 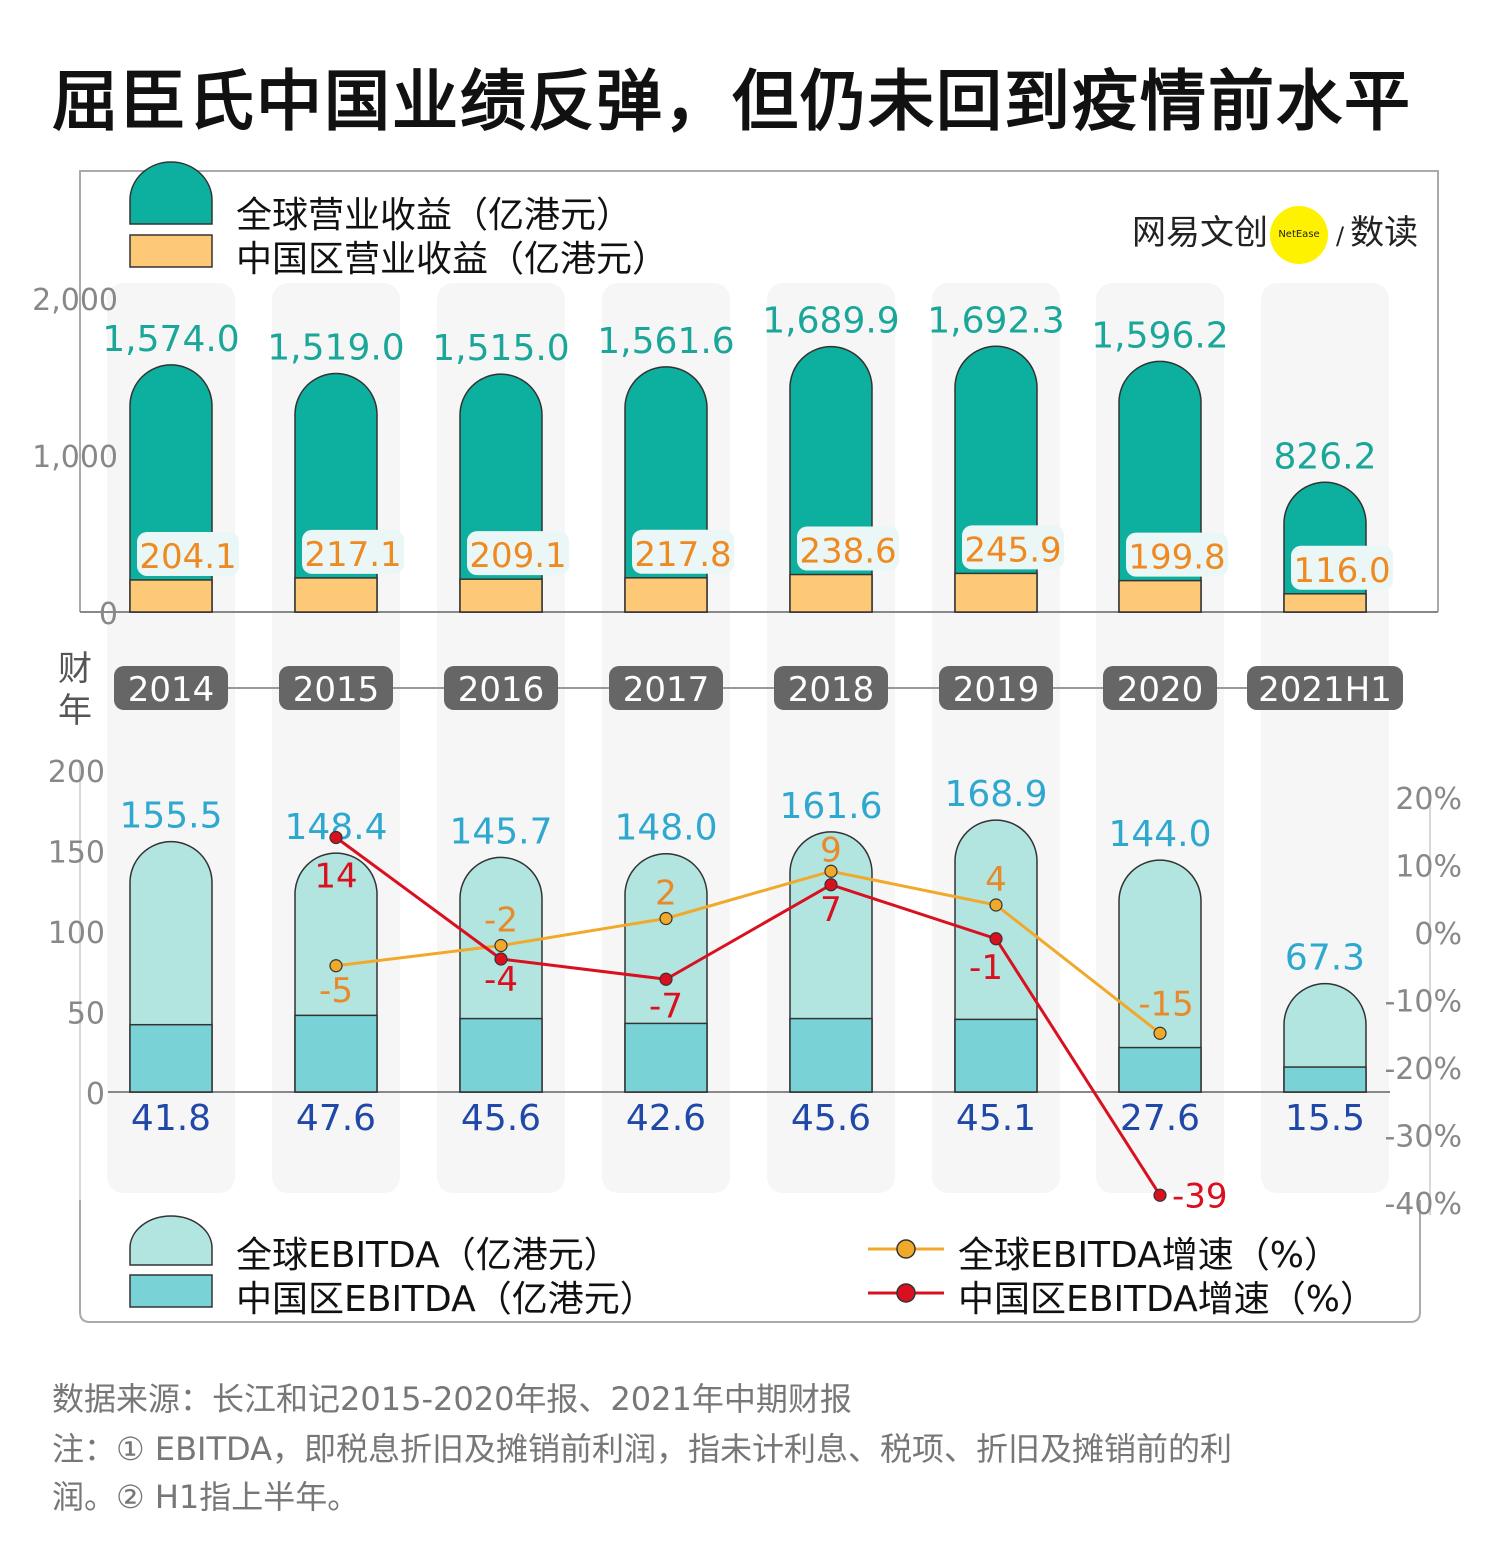 I want to click on year-badge-label: 2021H1, so click(x=1325, y=690).